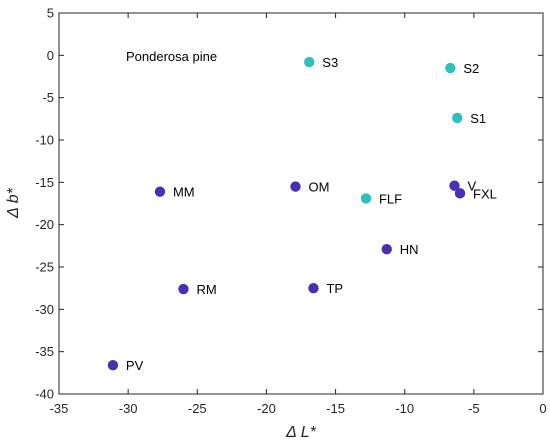  Describe the element at coordinates (471, 68) in the screenshot. I see `point-label-s2: S2` at that location.